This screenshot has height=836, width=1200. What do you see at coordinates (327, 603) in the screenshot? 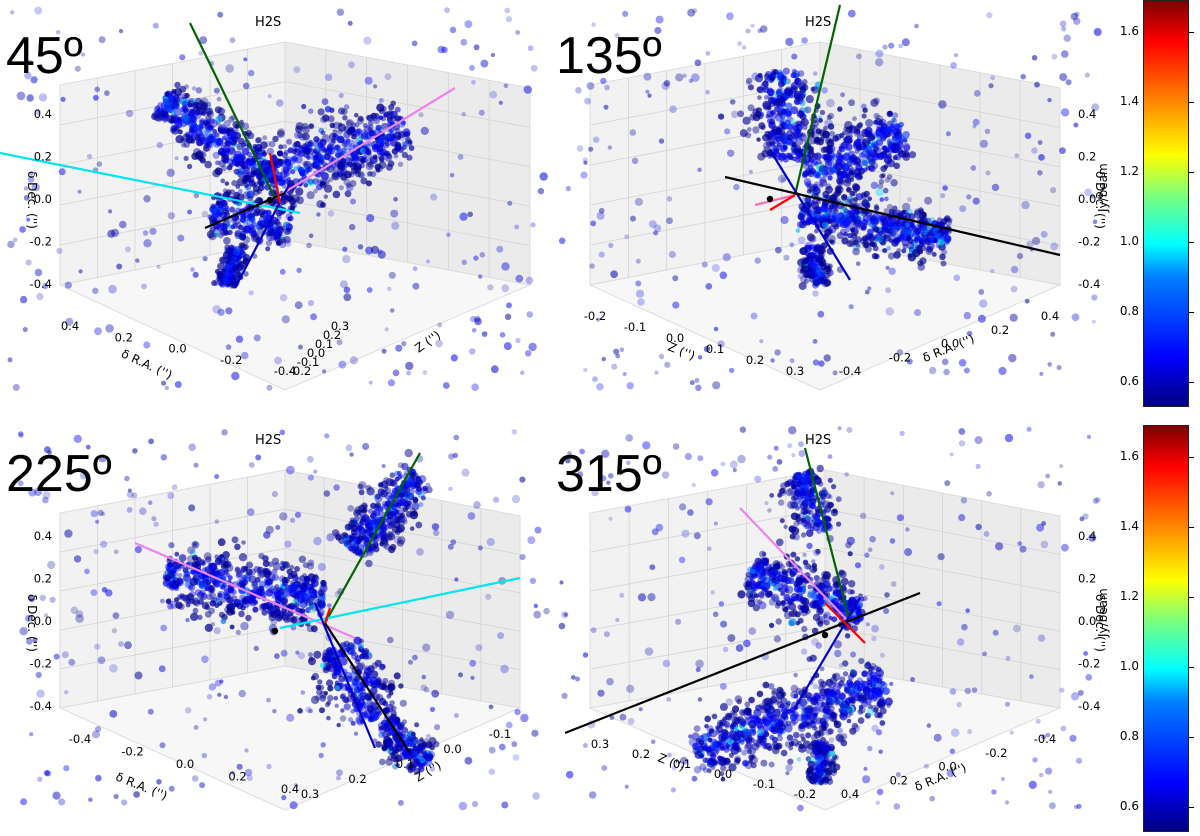
I see `orientation-axes` at bounding box center [327, 603].